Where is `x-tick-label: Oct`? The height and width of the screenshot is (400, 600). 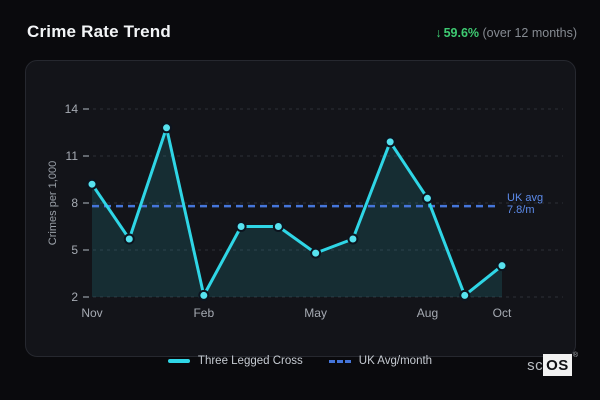 x-tick-label: Oct is located at coordinates (502, 313).